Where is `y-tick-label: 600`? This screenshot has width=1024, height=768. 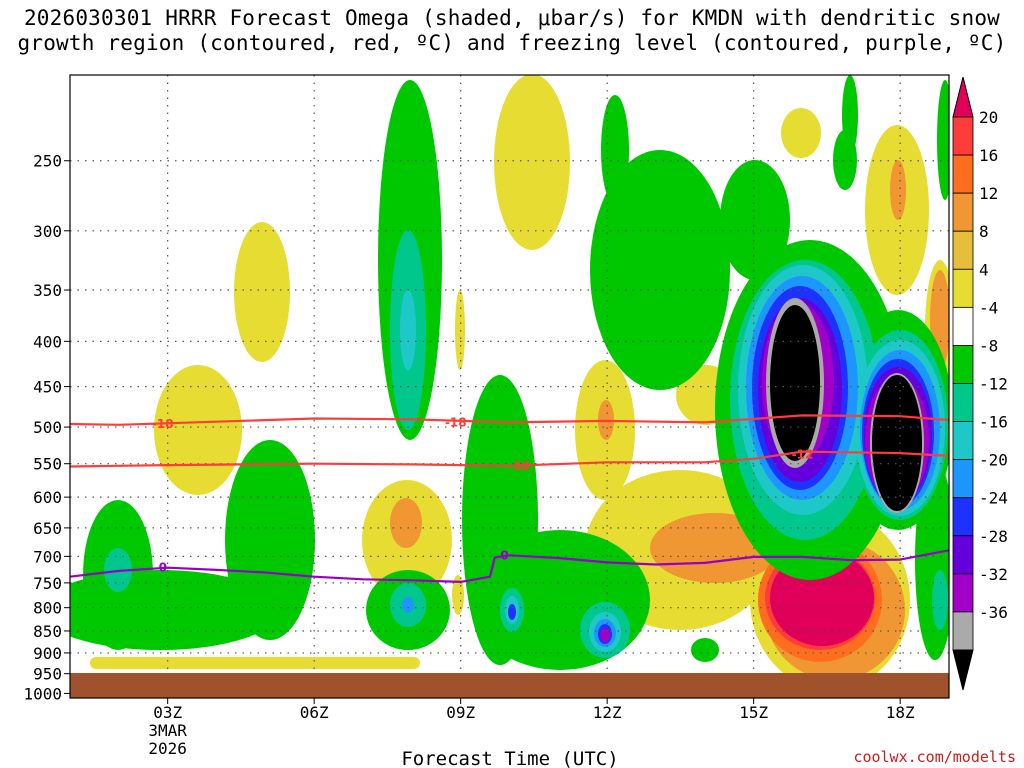
y-tick-label: 600 is located at coordinates (47, 497).